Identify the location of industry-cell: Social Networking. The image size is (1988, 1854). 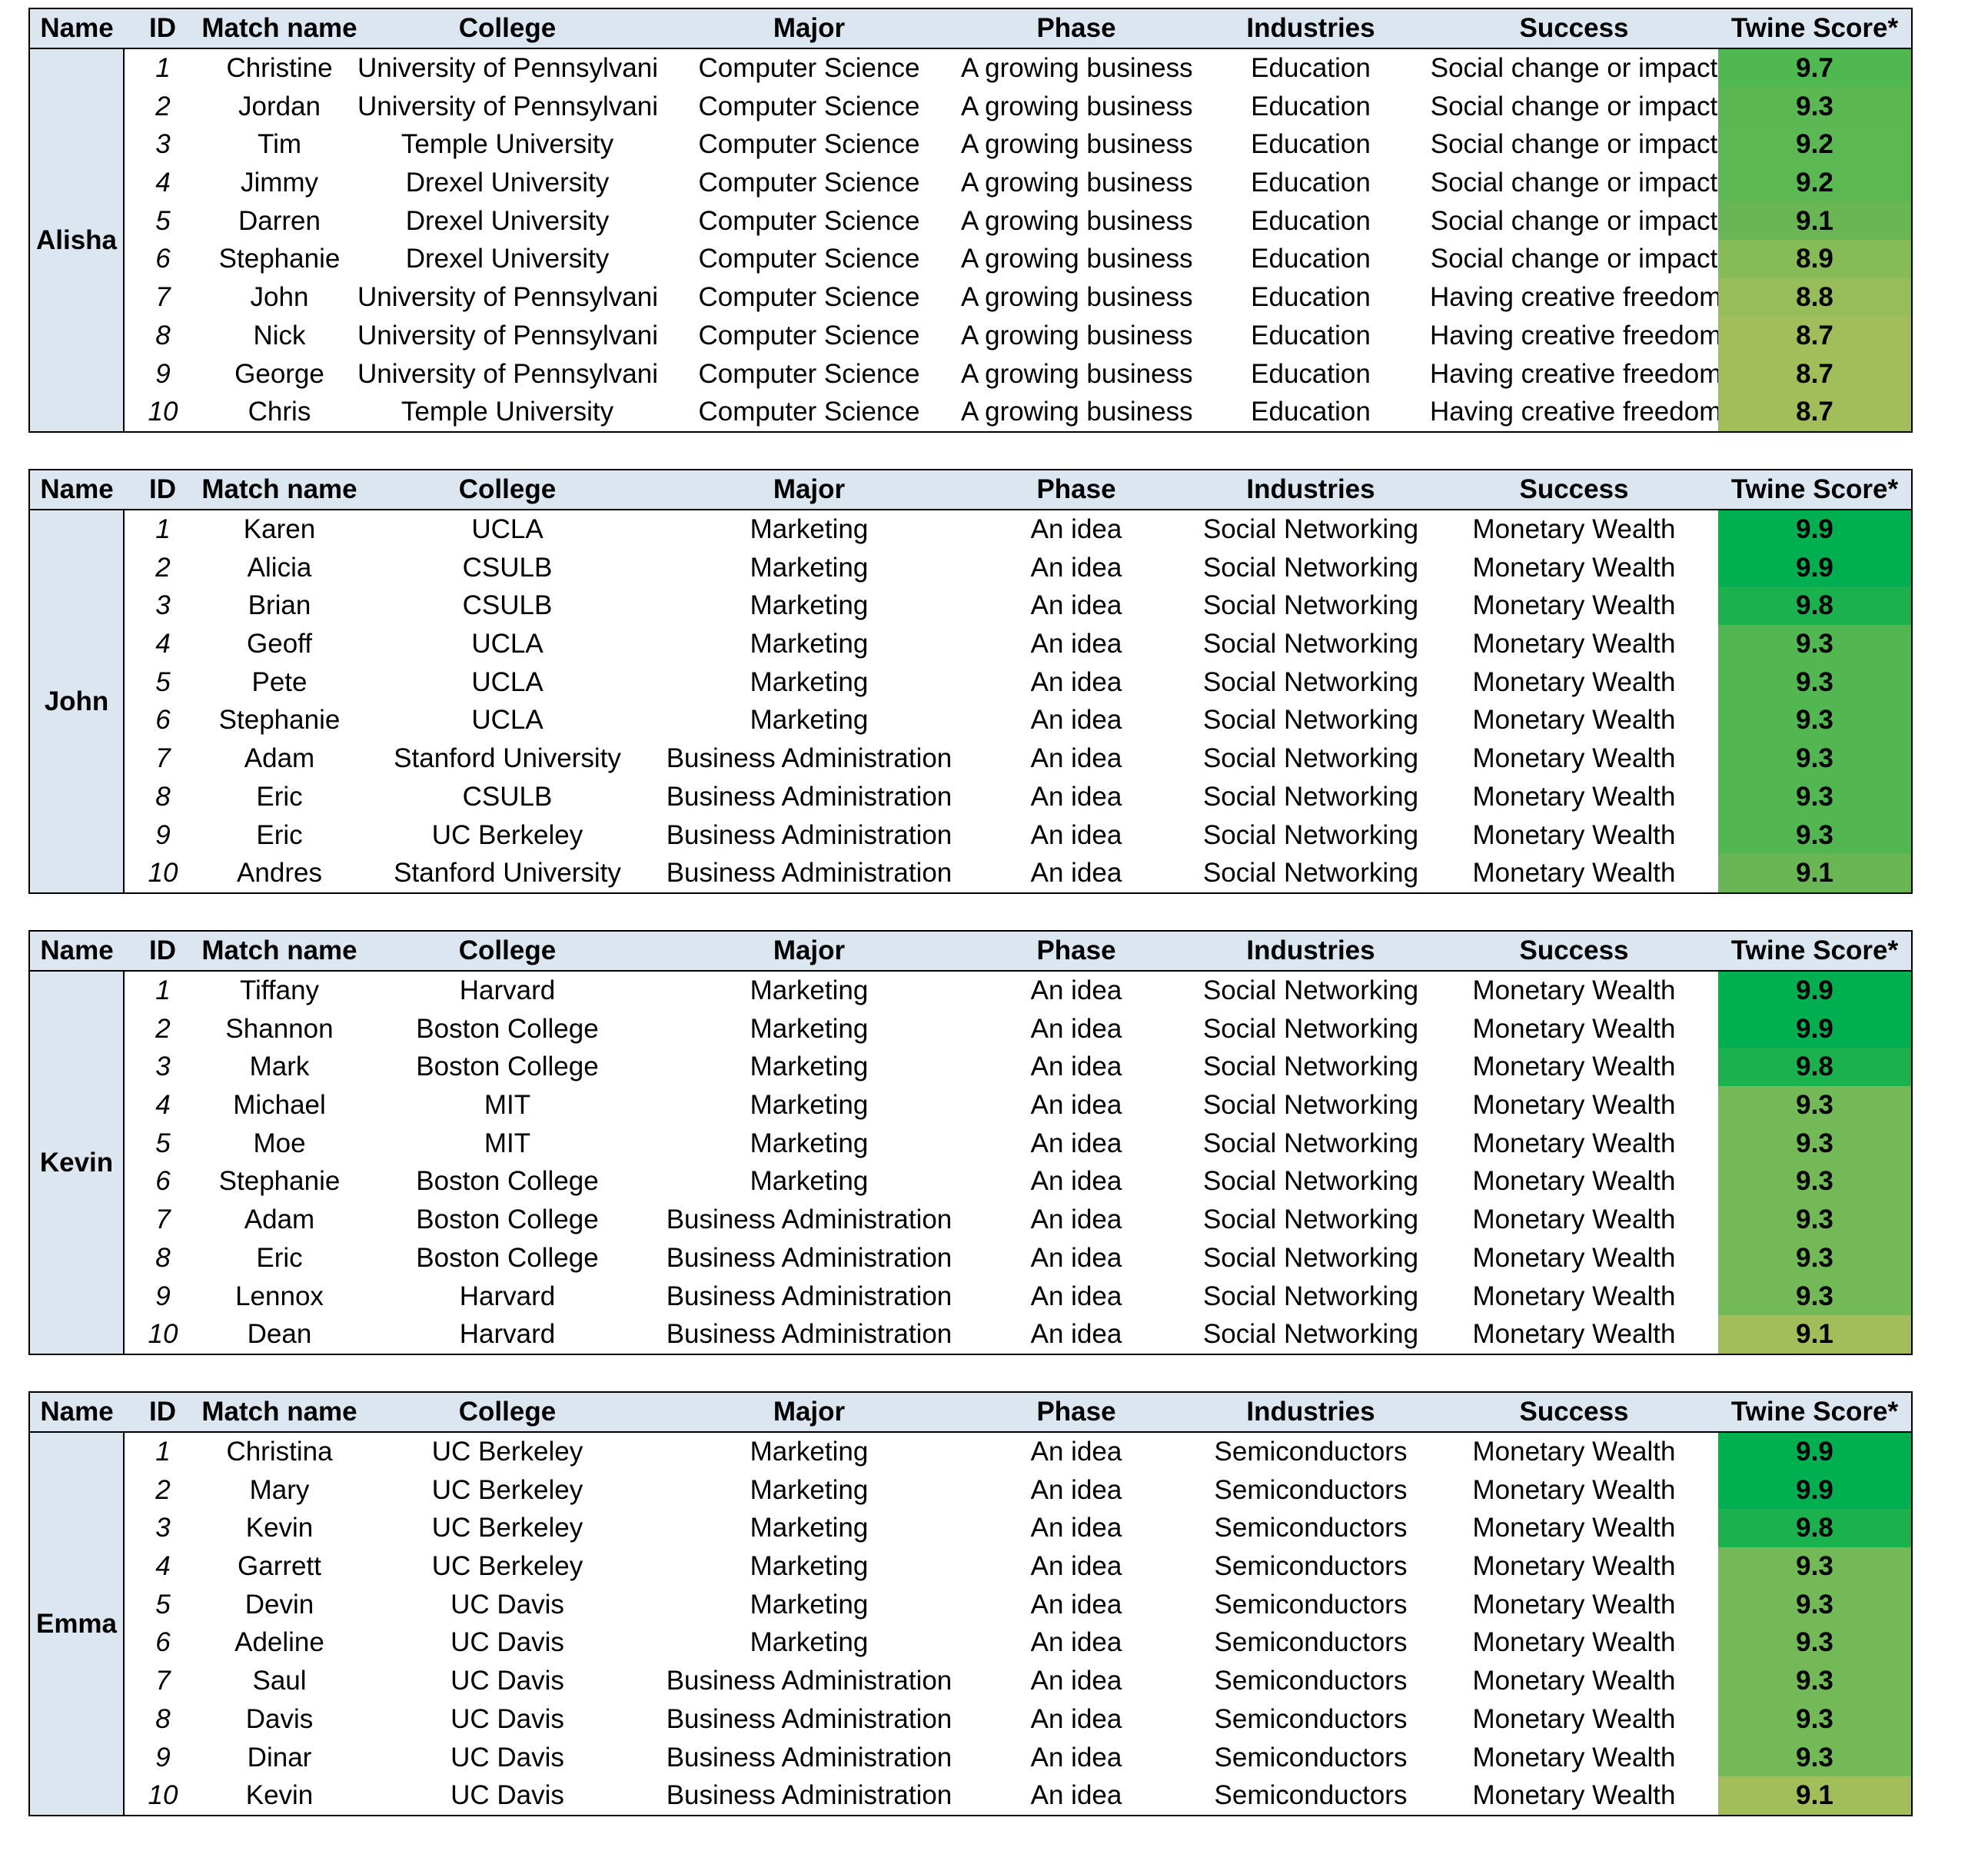
(1310, 720).